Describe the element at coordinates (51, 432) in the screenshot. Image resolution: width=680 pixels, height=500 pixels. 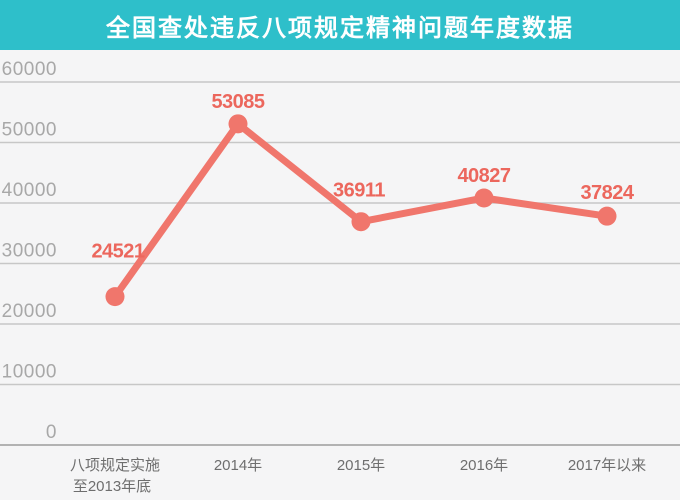
I see `y-axis-tick-label: 0` at that location.